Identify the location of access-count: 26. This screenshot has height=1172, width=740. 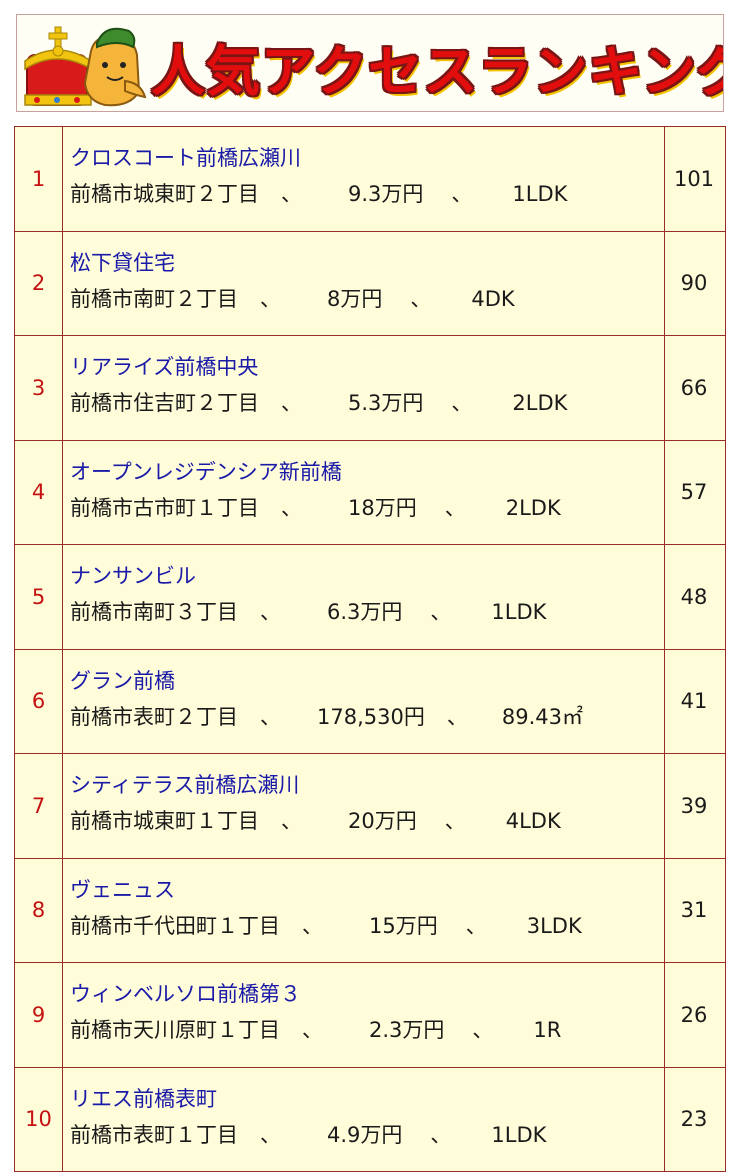
(695, 1015).